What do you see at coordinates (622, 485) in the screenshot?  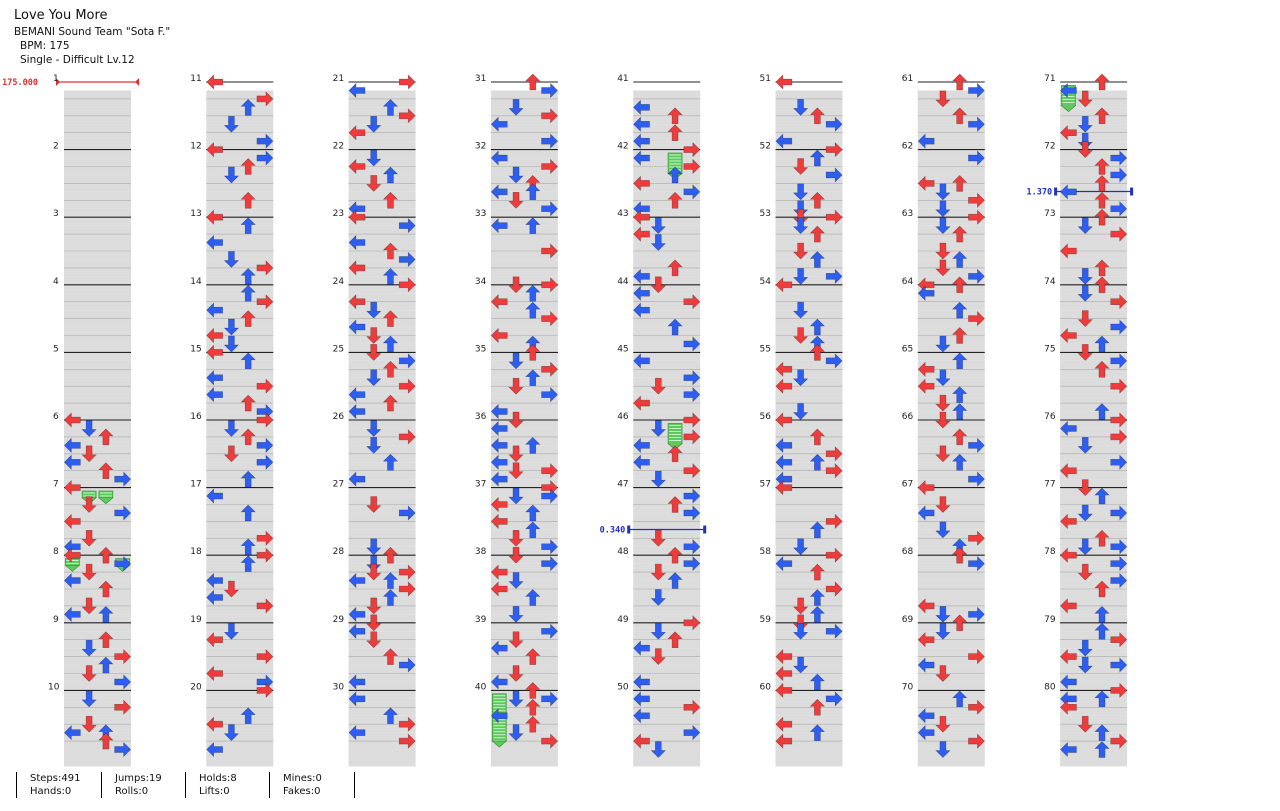 I see `measure-number: 47` at bounding box center [622, 485].